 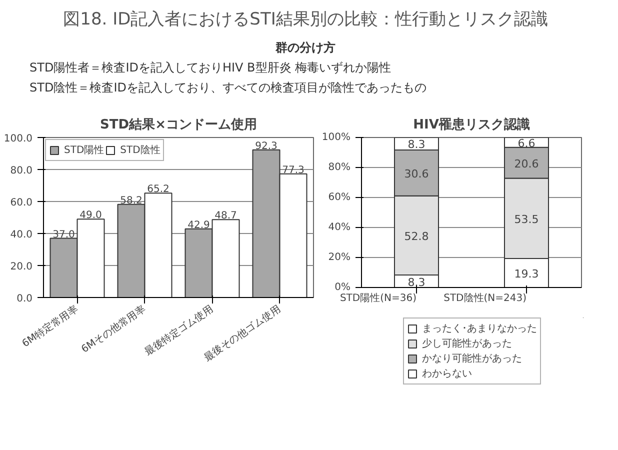 I want to click on y-tick-label: 40%, so click(x=339, y=227).